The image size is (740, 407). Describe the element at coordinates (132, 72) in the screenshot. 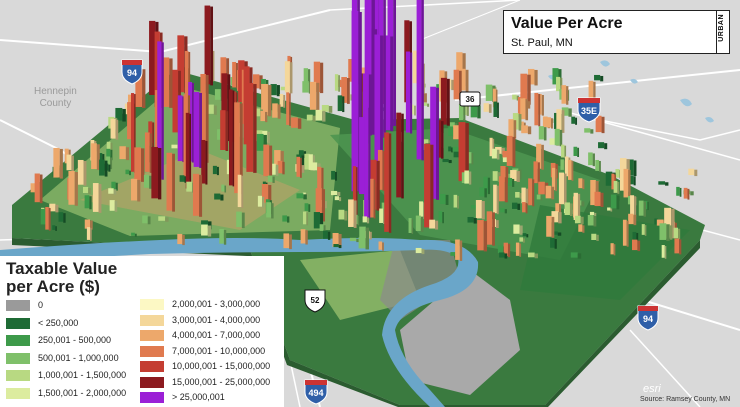

I see `interstate-94-shield-top: 94` at that location.